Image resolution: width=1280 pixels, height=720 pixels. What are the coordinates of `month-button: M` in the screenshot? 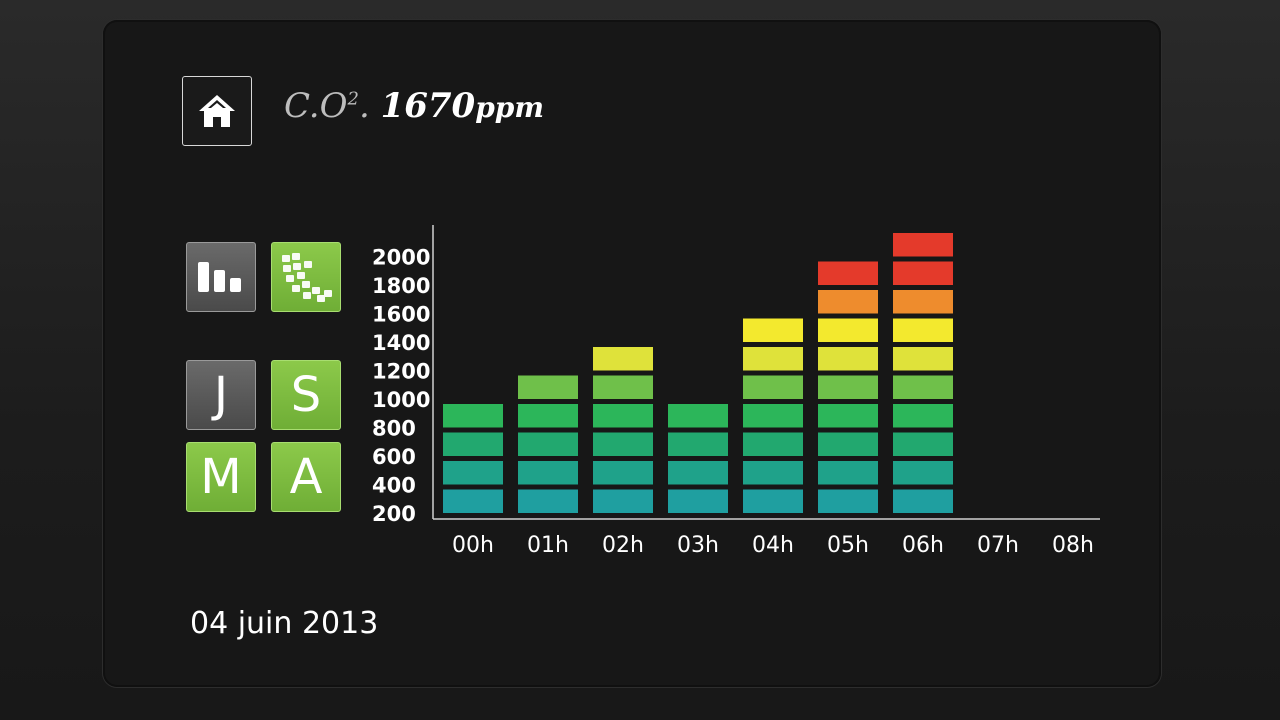 It's located at (221, 477).